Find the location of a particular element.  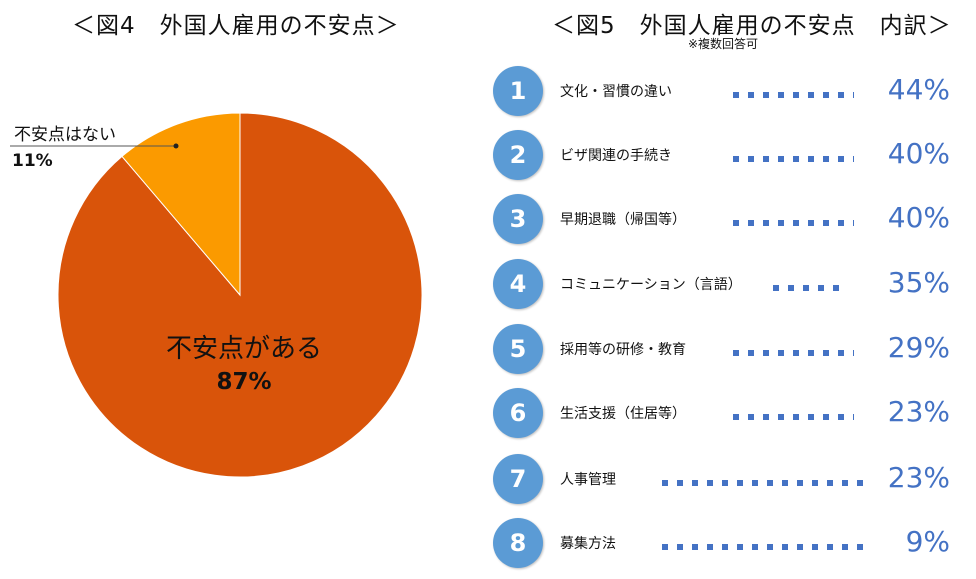

category-label: 人事管理 is located at coordinates (588, 480).